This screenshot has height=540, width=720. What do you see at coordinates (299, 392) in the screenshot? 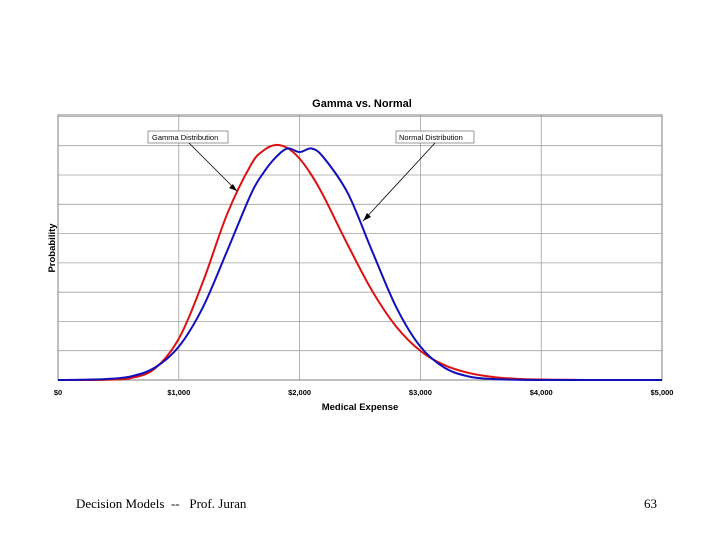
I see `x-tick-label: $2,000` at bounding box center [299, 392].